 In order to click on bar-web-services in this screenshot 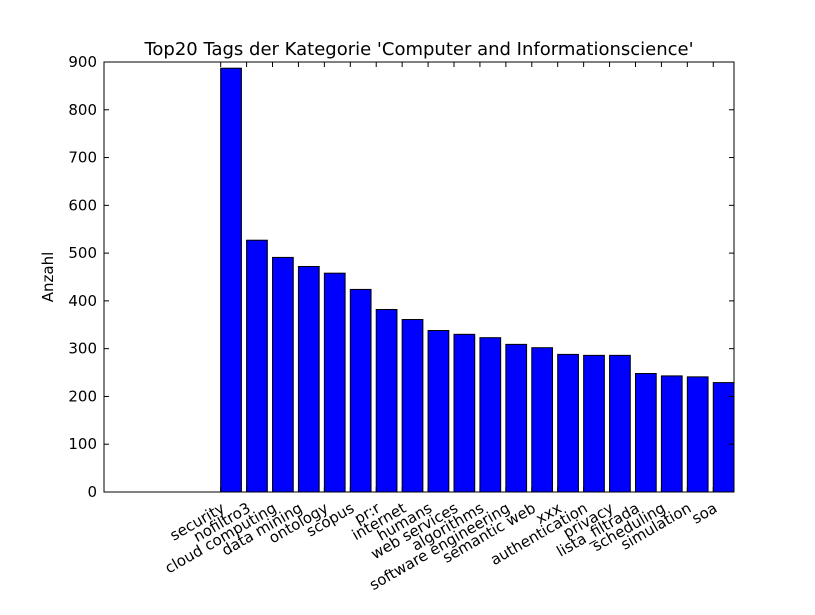, I will do `click(464, 413)`.